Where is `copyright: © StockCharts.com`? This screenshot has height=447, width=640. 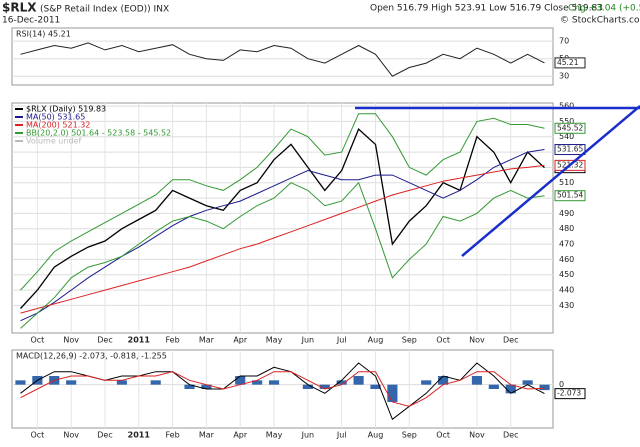
copyright: © StockCharts.com is located at coordinates (600, 21).